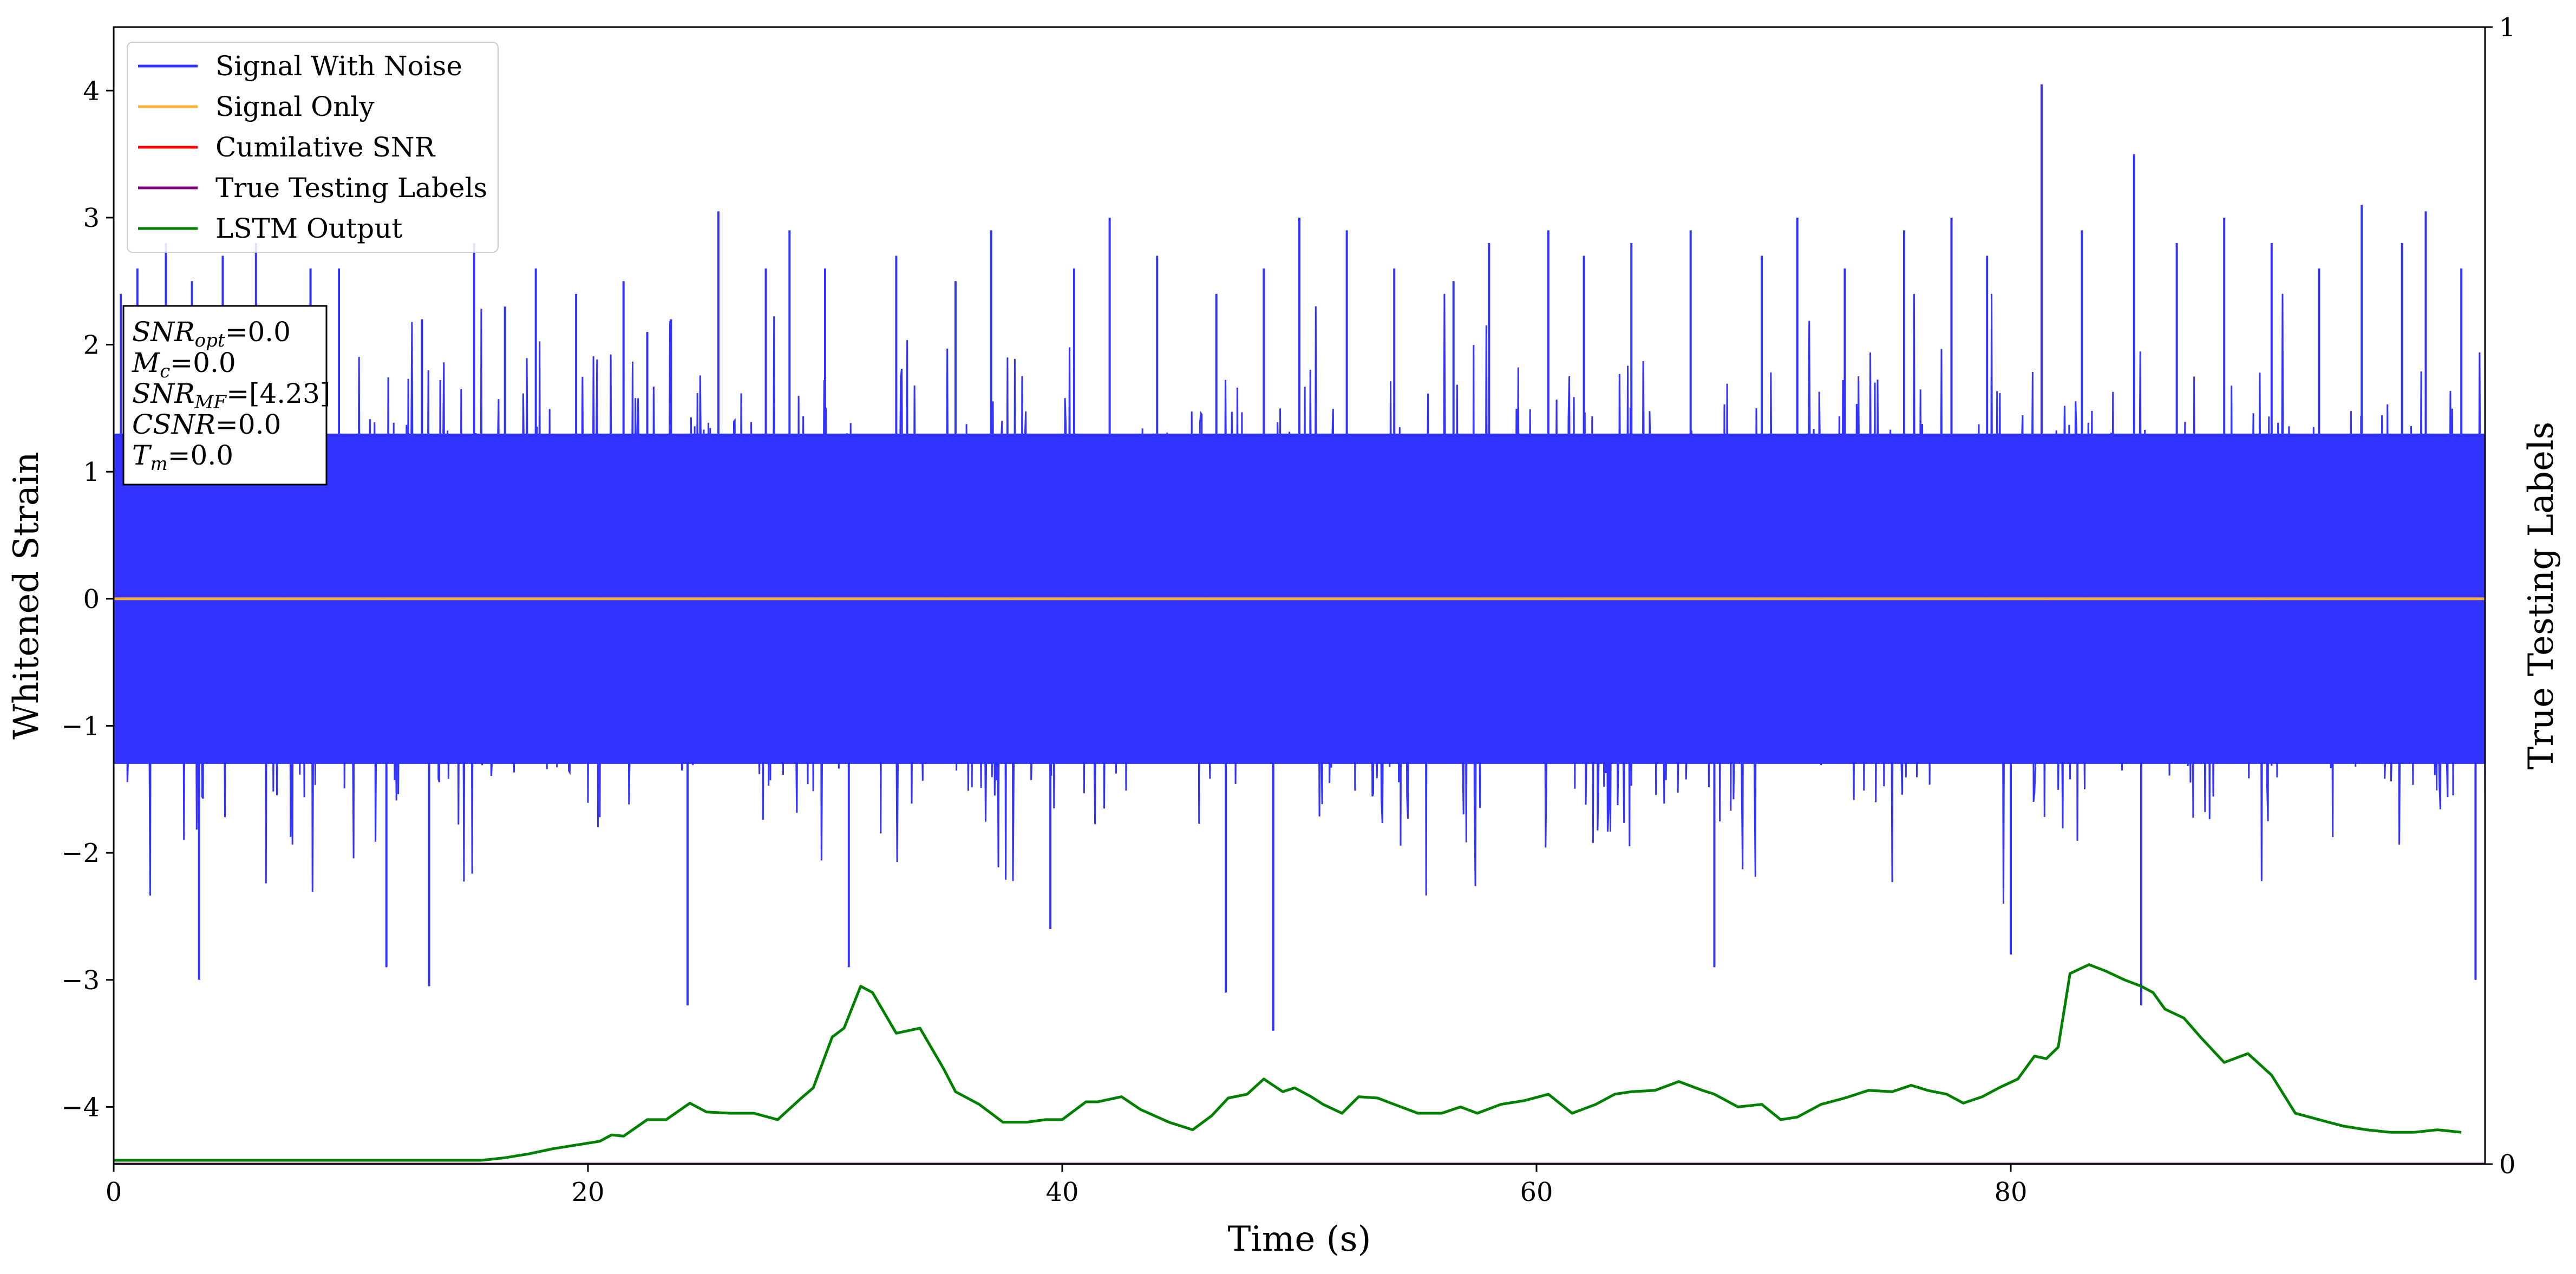 Image resolution: width=2576 pixels, height=1274 pixels. Describe the element at coordinates (295, 106) in the screenshot. I see `legend-label-signal-only: Signal Only` at that location.